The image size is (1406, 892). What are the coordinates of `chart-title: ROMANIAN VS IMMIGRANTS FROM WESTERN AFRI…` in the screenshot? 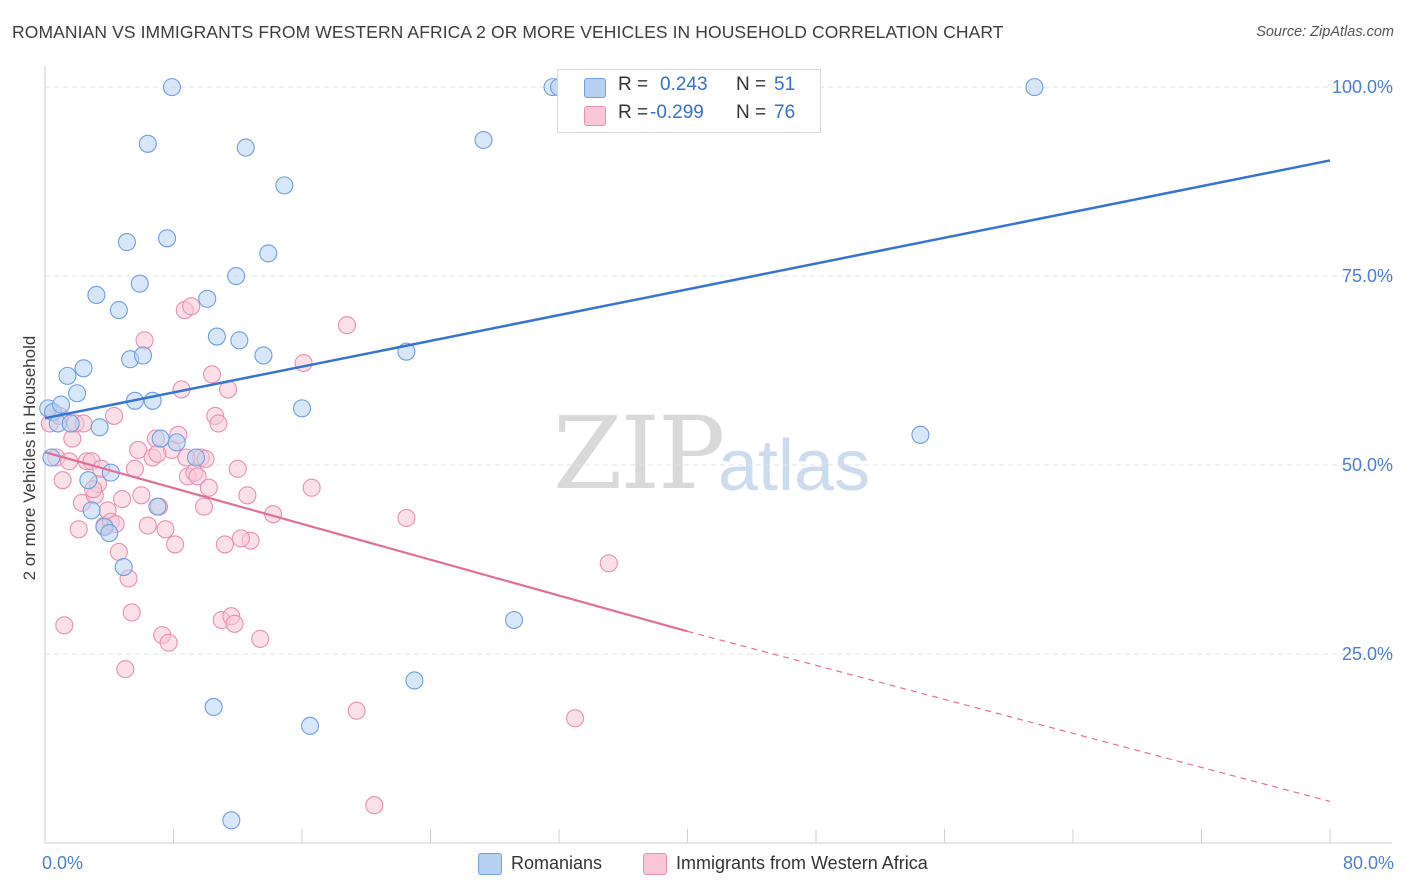 It's located at (508, 32).